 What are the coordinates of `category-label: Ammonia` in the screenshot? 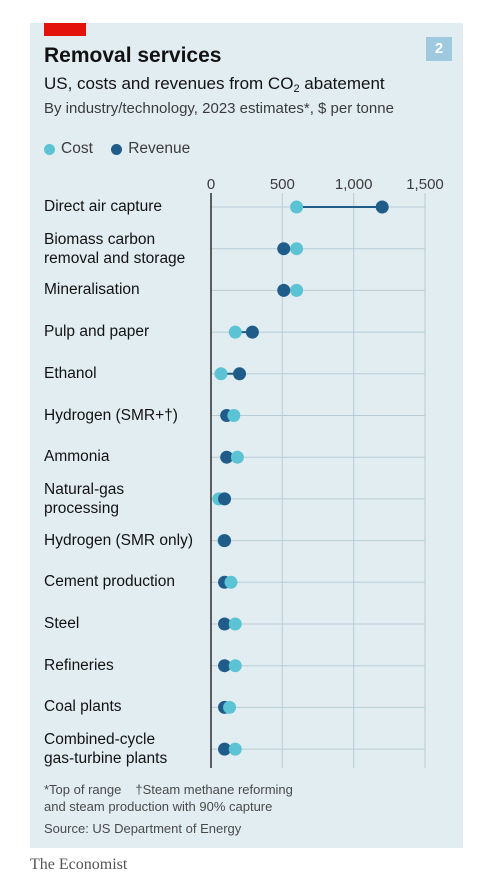 It's located at (77, 457).